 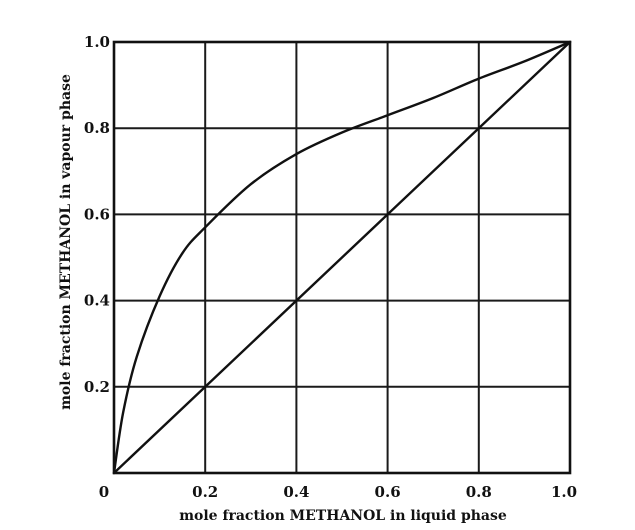 What do you see at coordinates (343, 516) in the screenshot?
I see `x-axis-title: mole fraction METHANOL in liquid phase` at bounding box center [343, 516].